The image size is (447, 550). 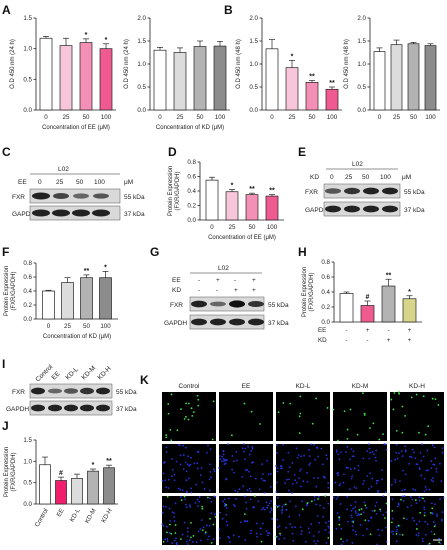 I want to click on blot-c-fxr-band, so click(x=61, y=196).